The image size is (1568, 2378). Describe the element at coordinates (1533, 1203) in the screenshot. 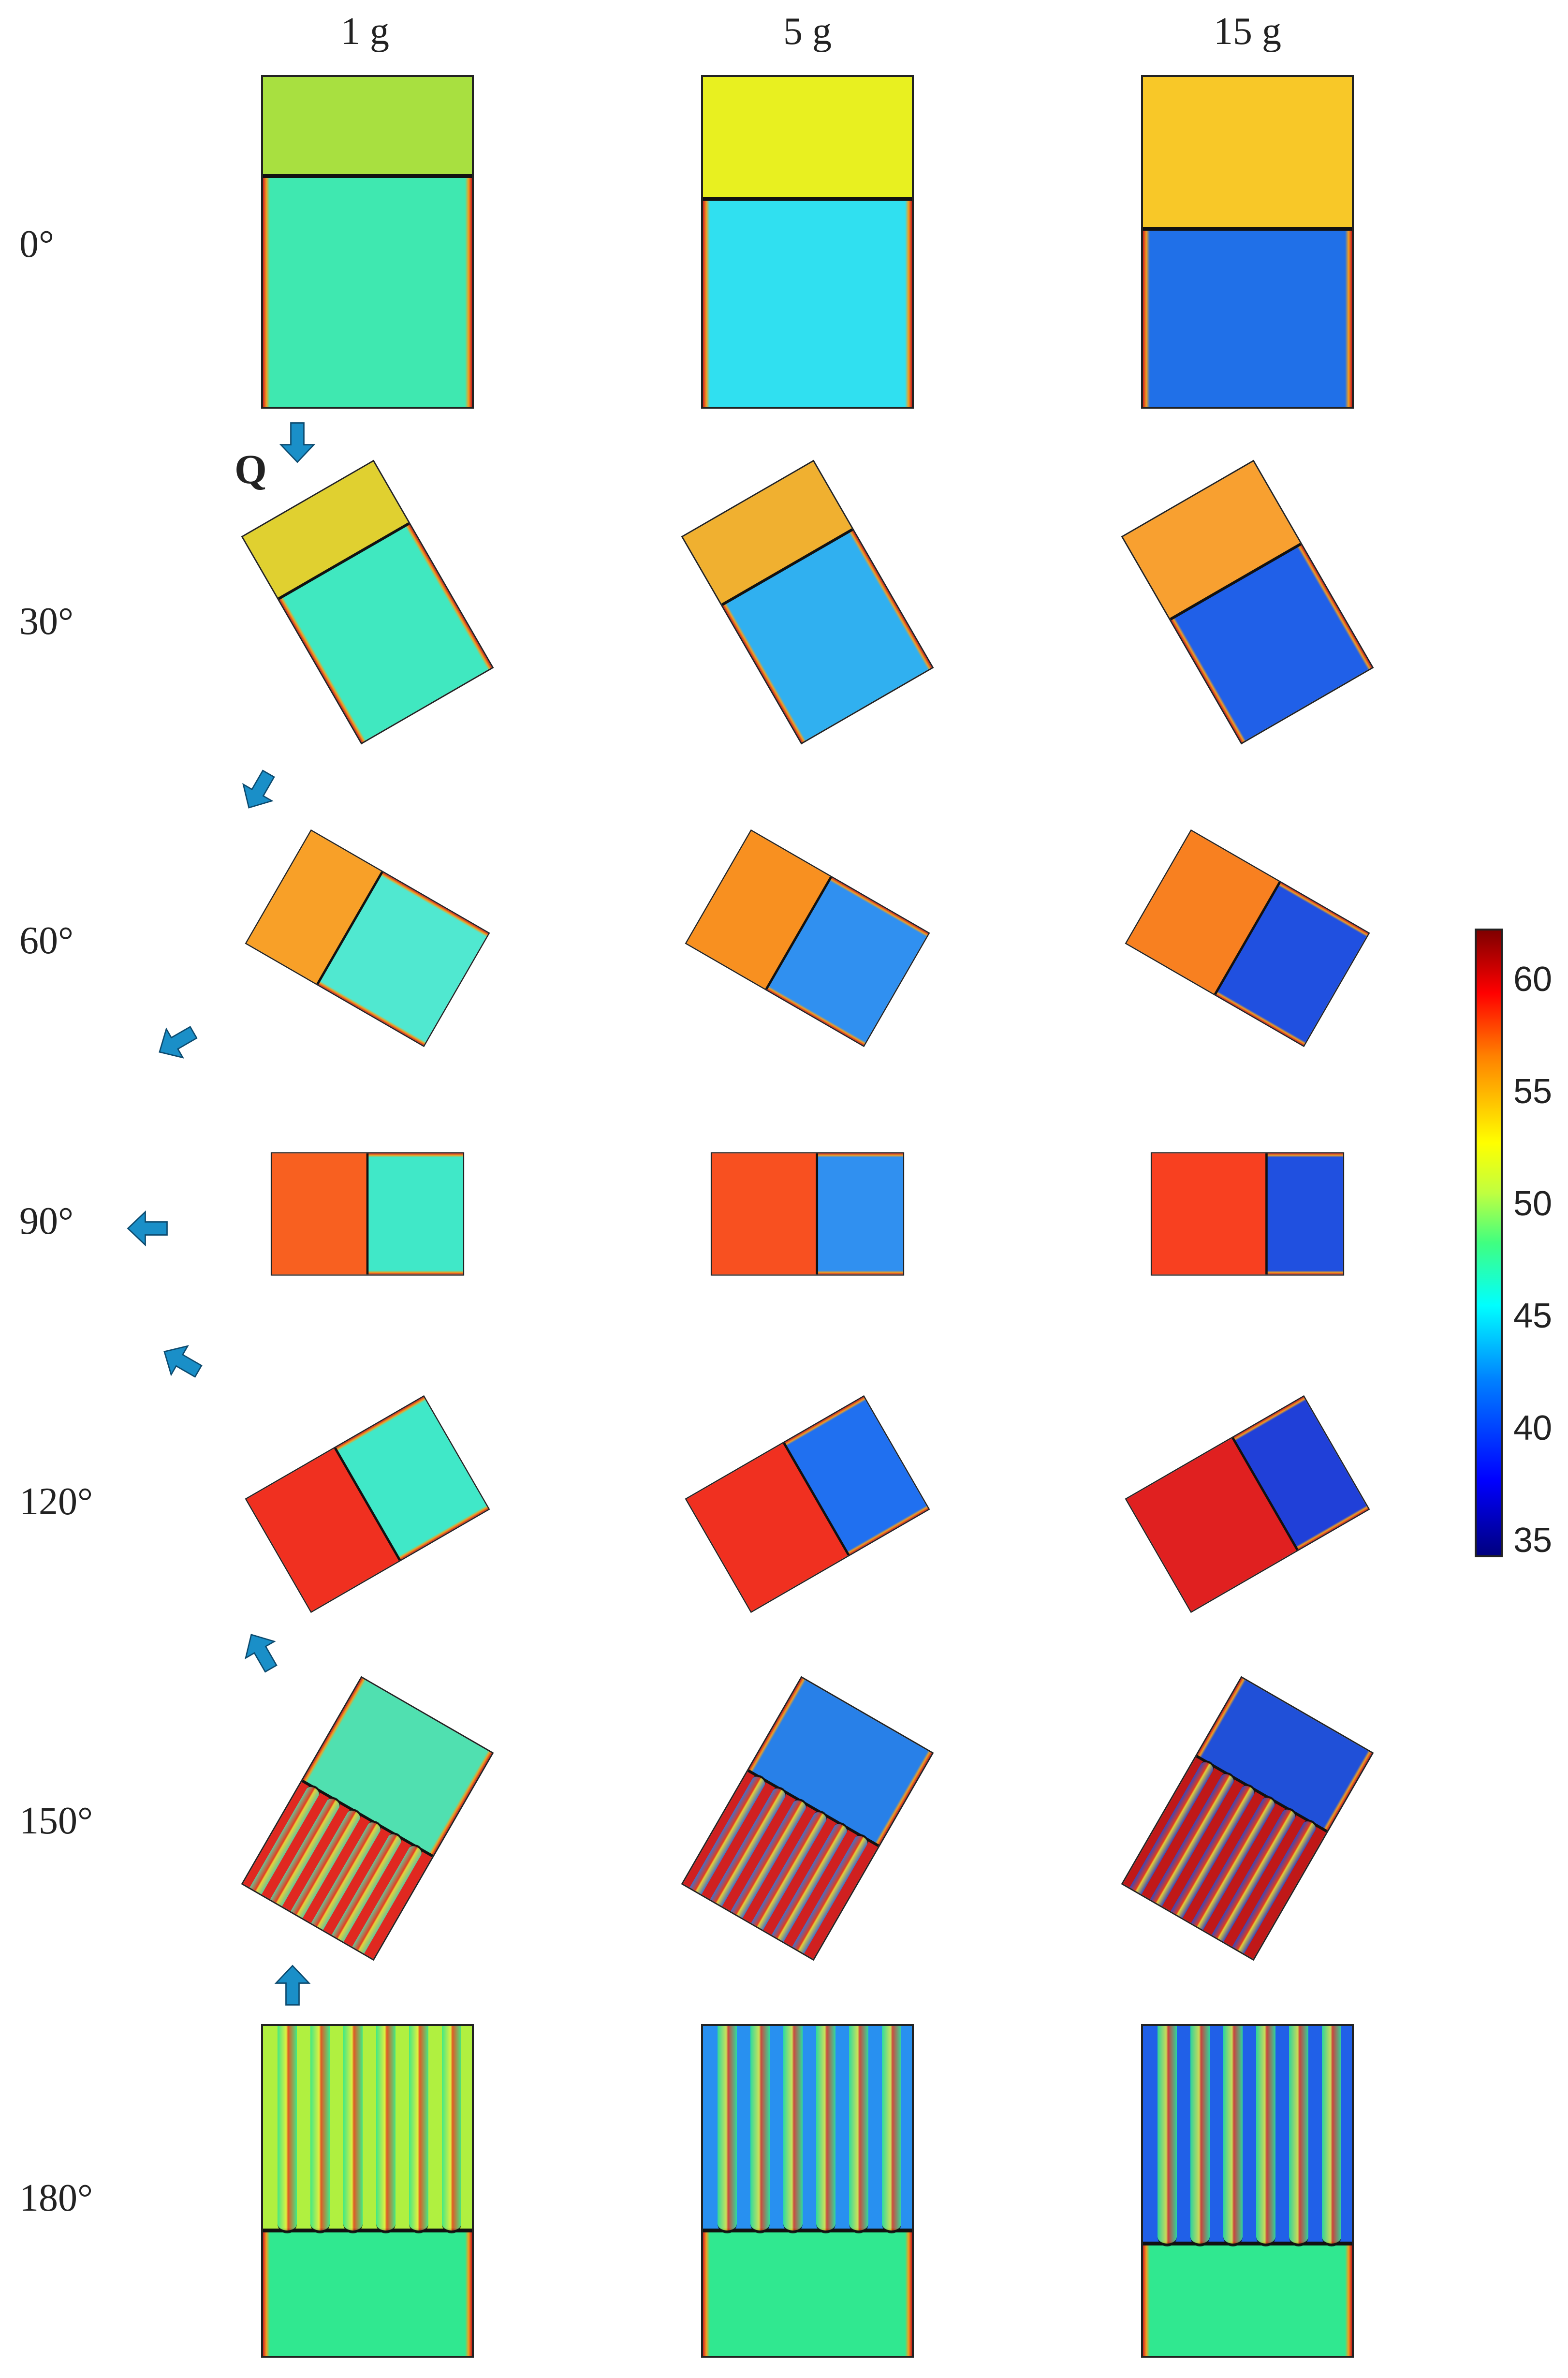

I see `colorbar-tick: 50` at that location.